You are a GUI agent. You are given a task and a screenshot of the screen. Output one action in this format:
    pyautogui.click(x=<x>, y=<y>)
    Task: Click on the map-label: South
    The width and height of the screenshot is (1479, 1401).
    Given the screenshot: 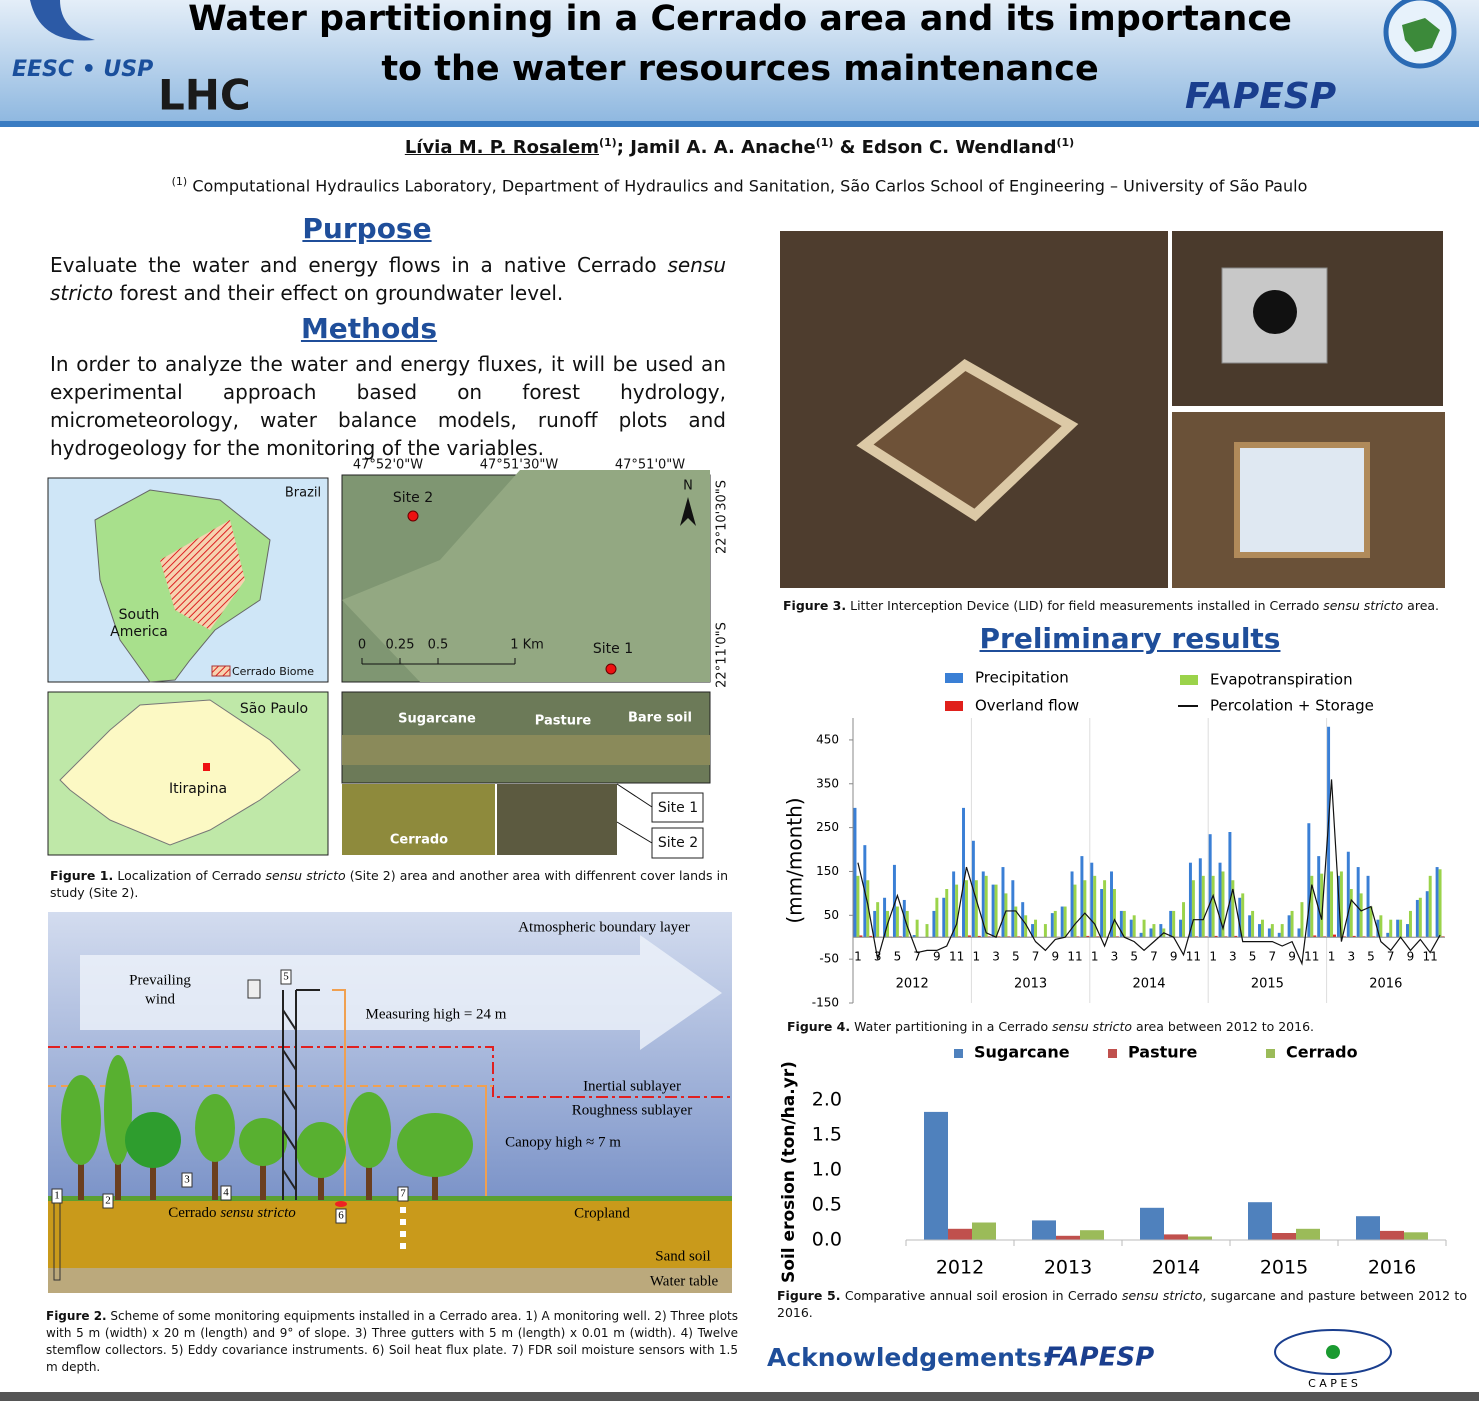 What is the action you would take?
    pyautogui.click(x=139, y=615)
    